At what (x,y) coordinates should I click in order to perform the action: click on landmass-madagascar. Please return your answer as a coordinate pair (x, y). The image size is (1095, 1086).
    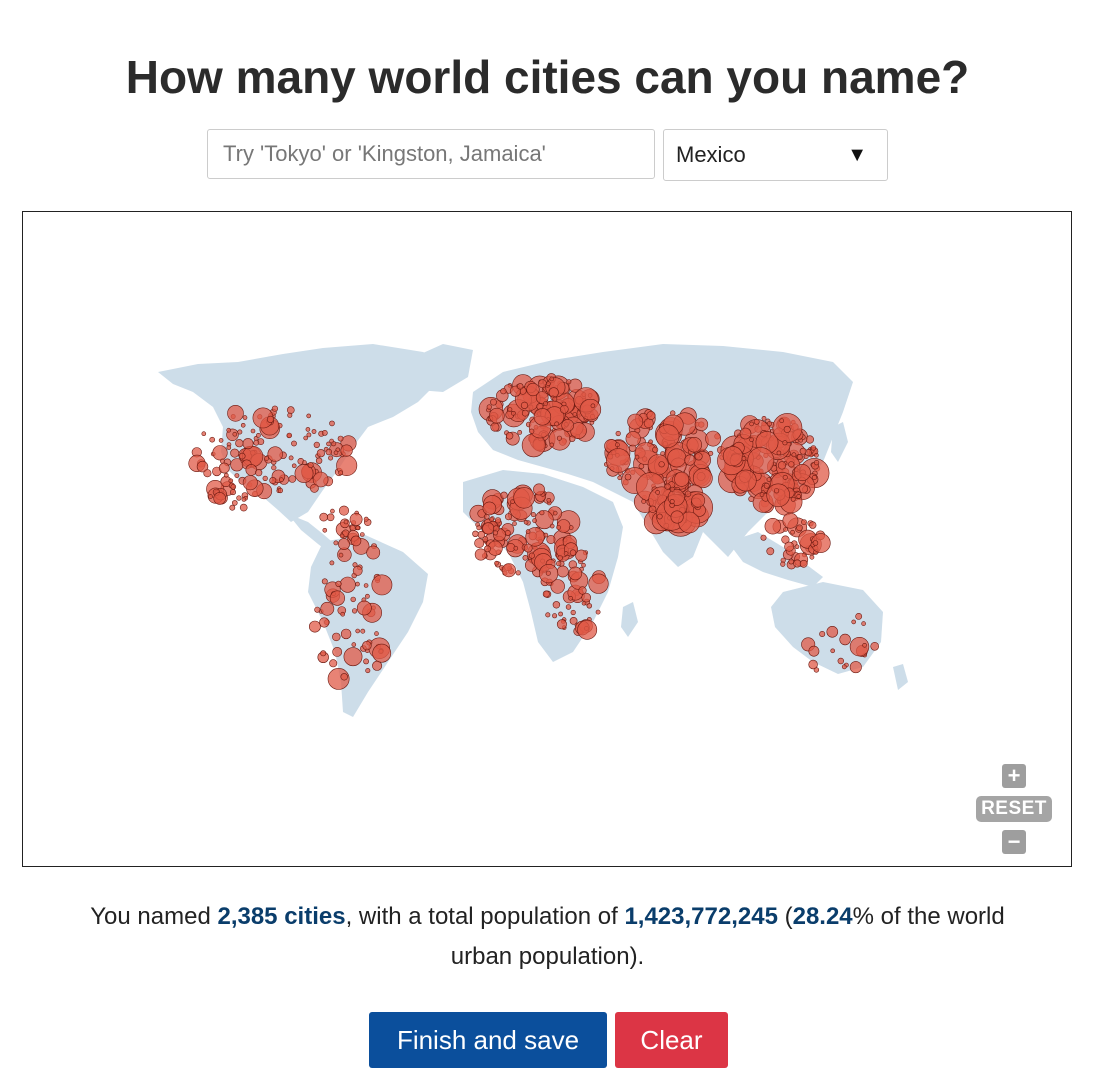
    Looking at the image, I should click on (629, 619).